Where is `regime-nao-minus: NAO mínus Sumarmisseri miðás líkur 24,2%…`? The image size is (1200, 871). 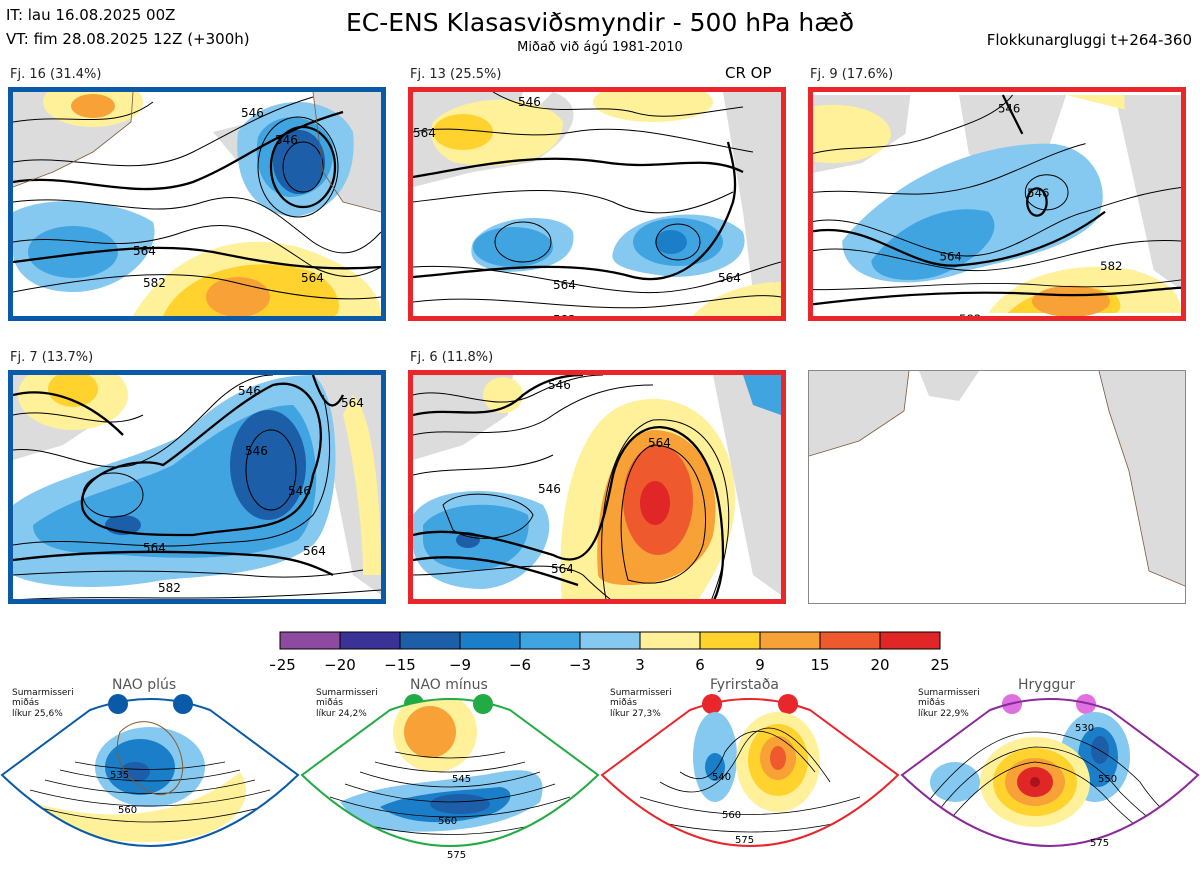 regime-nao-minus: NAO mínus Sumarmisseri miðás líkur 24,2%… is located at coordinates (450, 771).